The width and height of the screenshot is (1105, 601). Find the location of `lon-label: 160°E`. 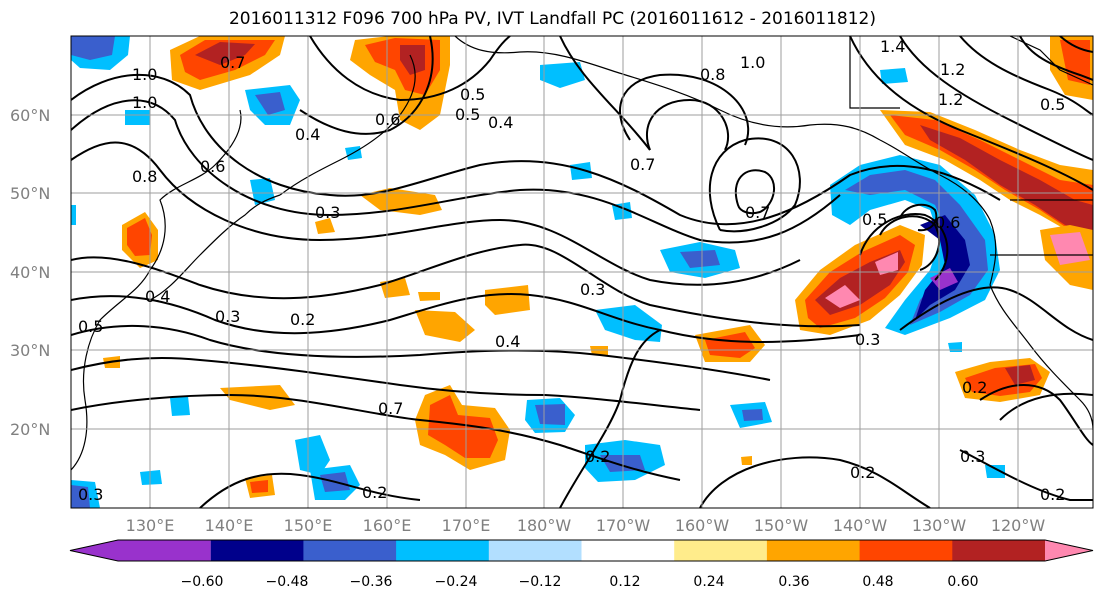

lon-label: 160°E is located at coordinates (387, 525).